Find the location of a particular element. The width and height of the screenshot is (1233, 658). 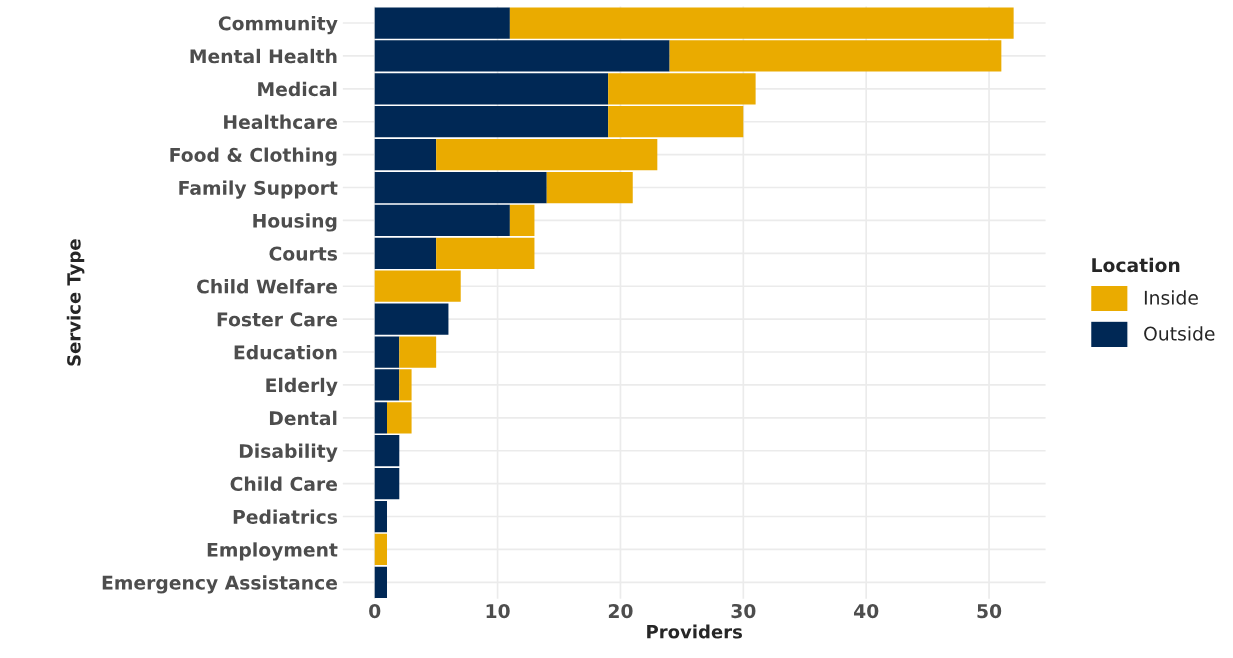

legend-label: Inside is located at coordinates (1171, 297).